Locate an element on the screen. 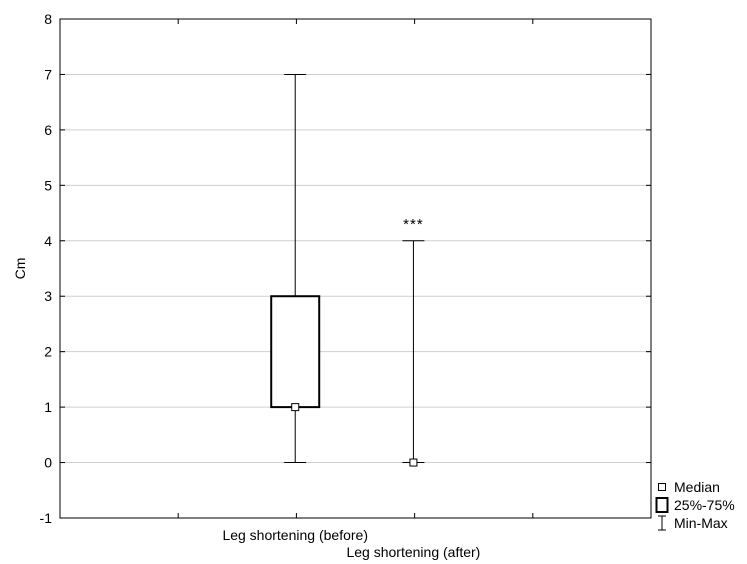 This screenshot has height=564, width=747. box-plots: *** is located at coordinates (347, 270).